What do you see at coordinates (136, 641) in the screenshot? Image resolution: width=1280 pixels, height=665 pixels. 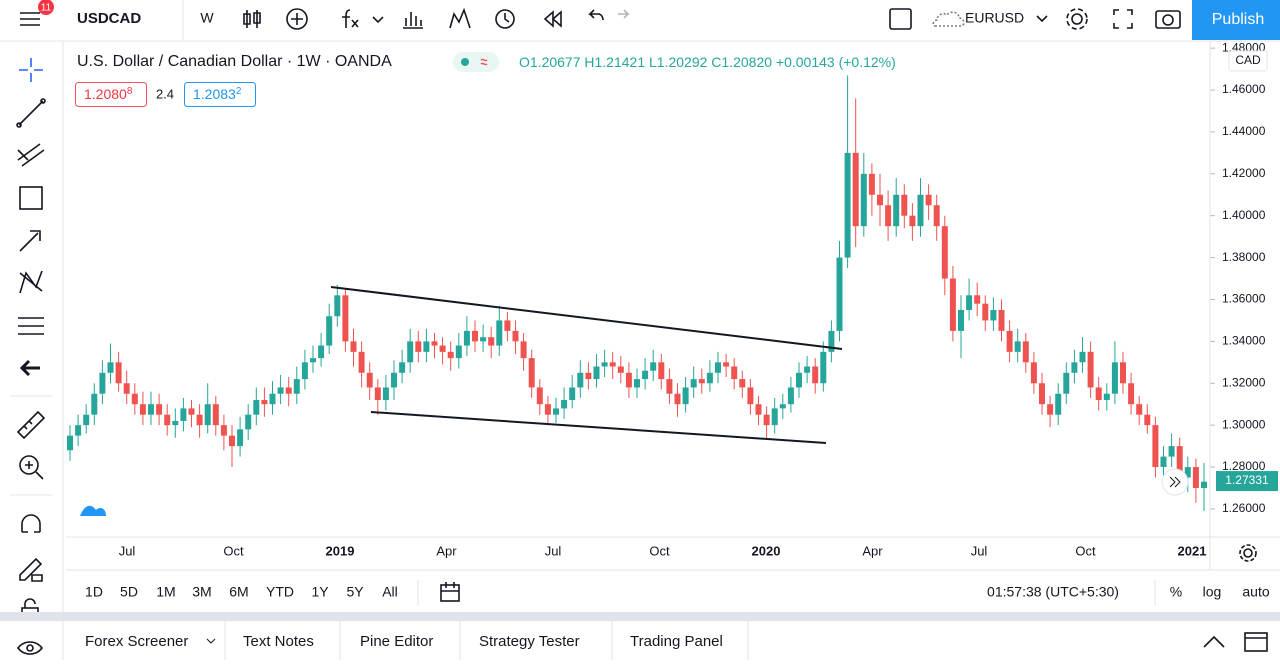 I see `tab: Forex Screener` at bounding box center [136, 641].